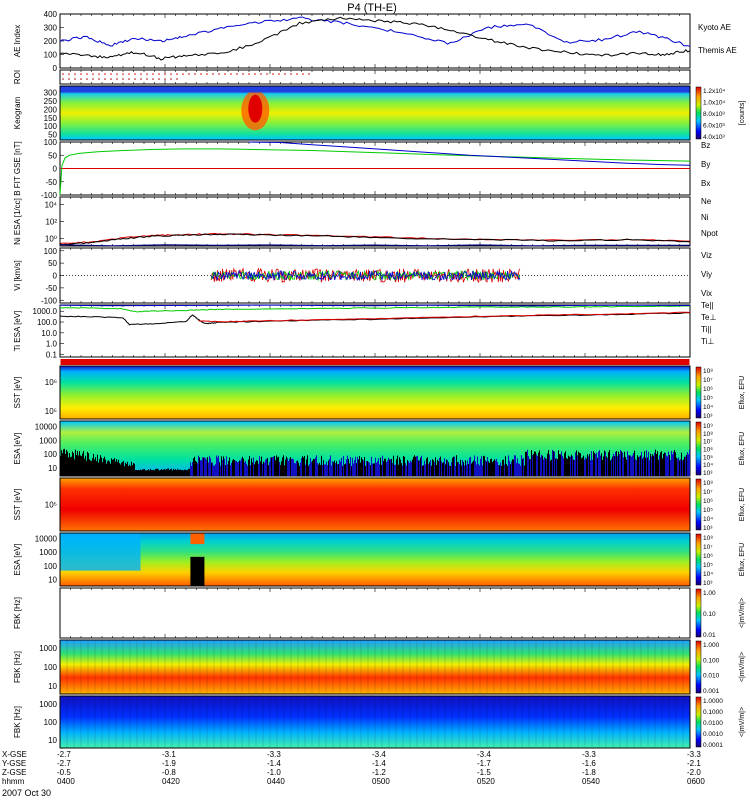  I want to click on panel-ylabel: B FIT GSE [nT], so click(17, 168).